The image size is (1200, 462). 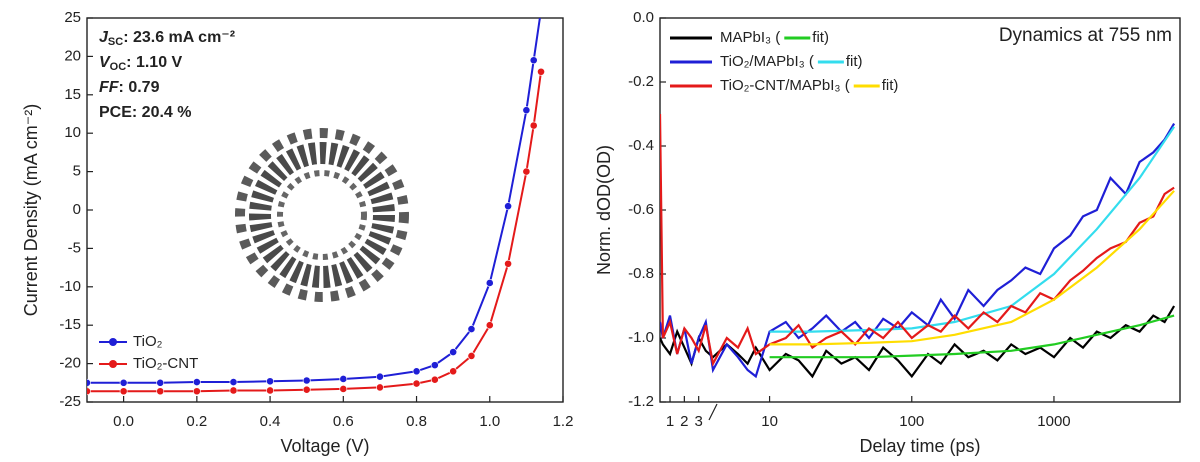 What do you see at coordinates (196, 421) in the screenshot?
I see `x-tick-label: 0.2` at bounding box center [196, 421].